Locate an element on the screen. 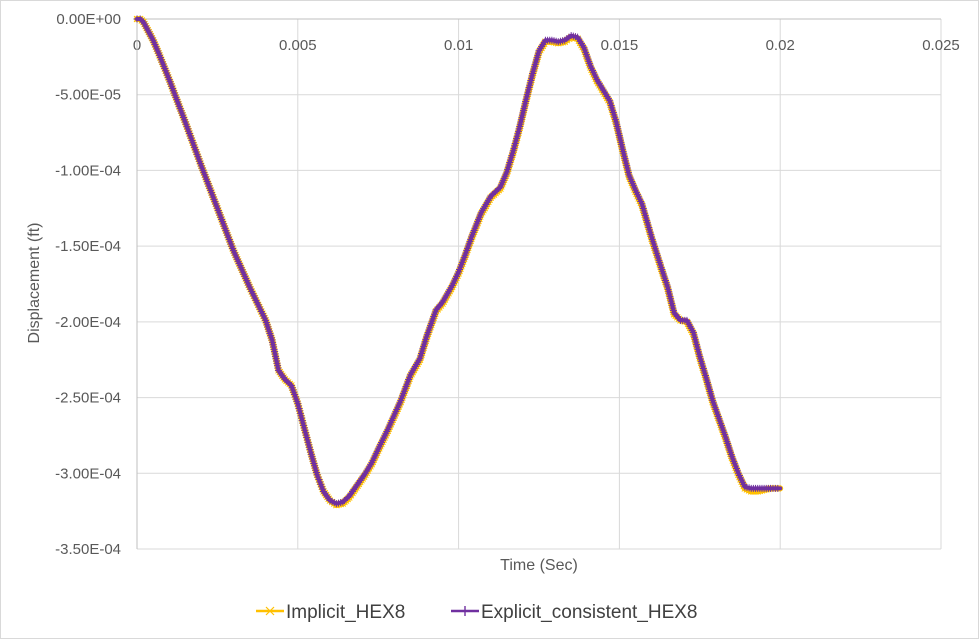  y-tick-label: -2.00E-04 is located at coordinates (88, 322).